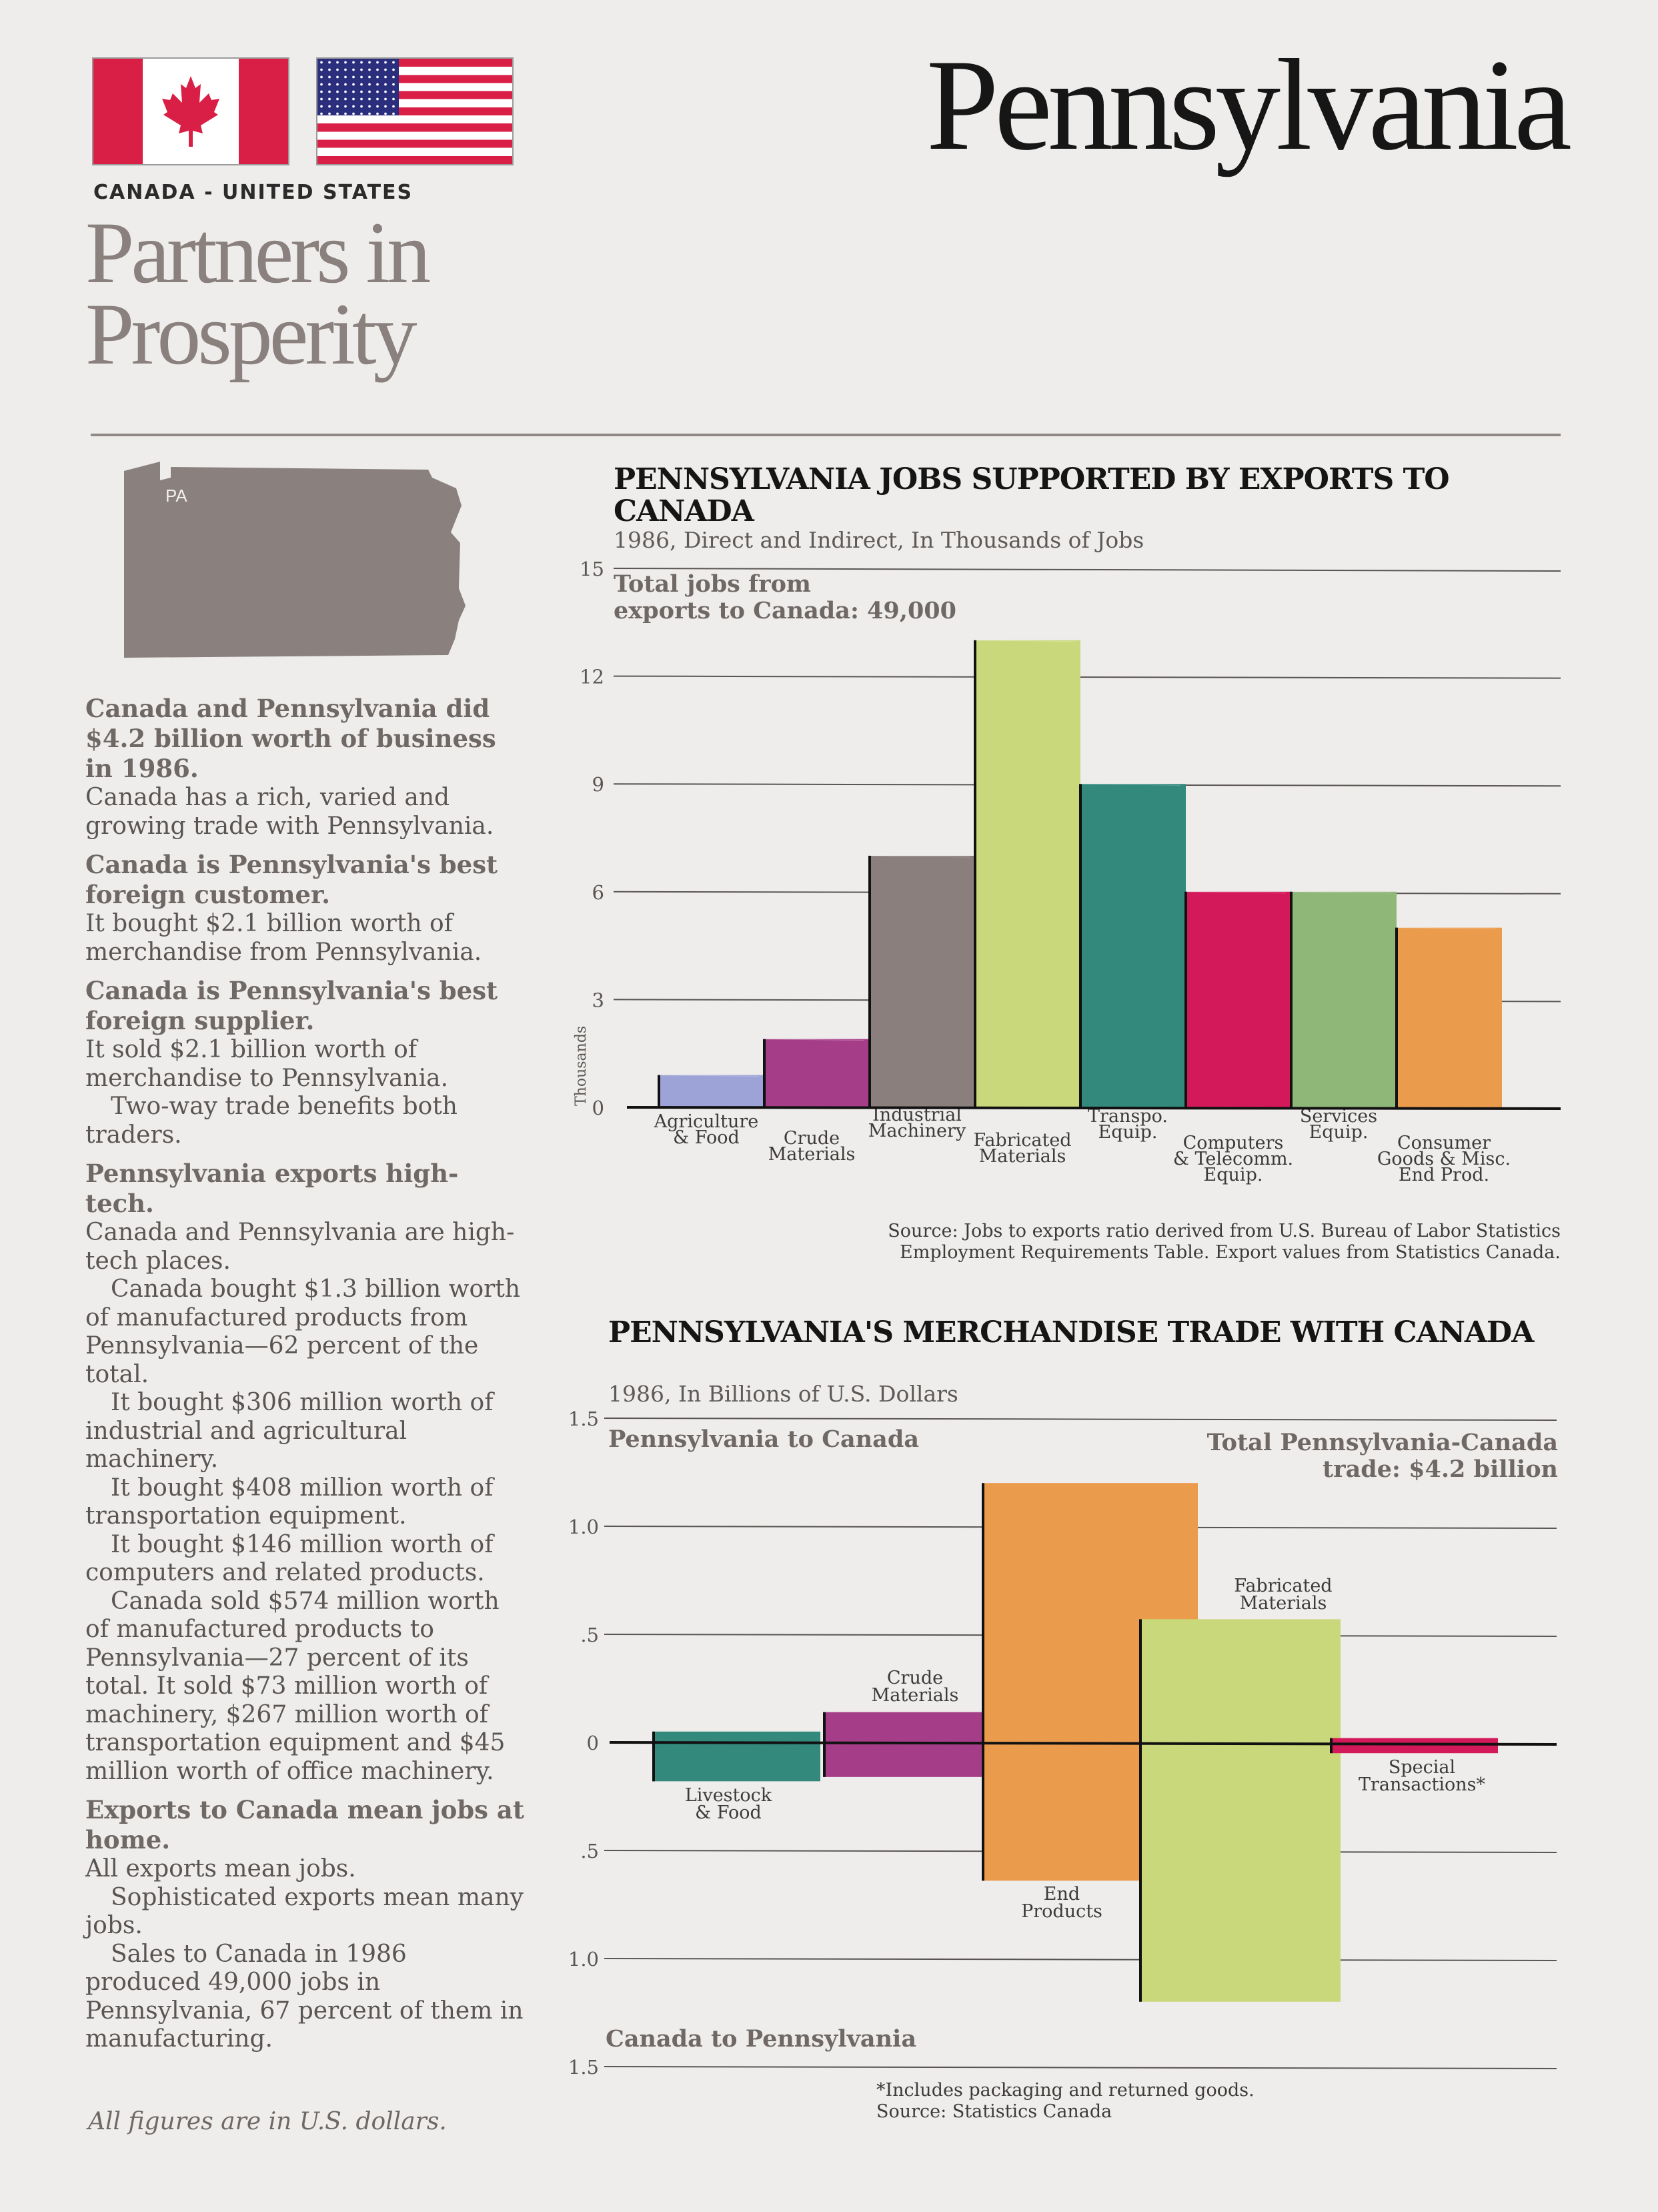 This screenshot has height=2212, width=1658. Describe the element at coordinates (272, 1121) in the screenshot. I see `sidebar-paragraph: Two-way trade benefits both traders.` at that location.